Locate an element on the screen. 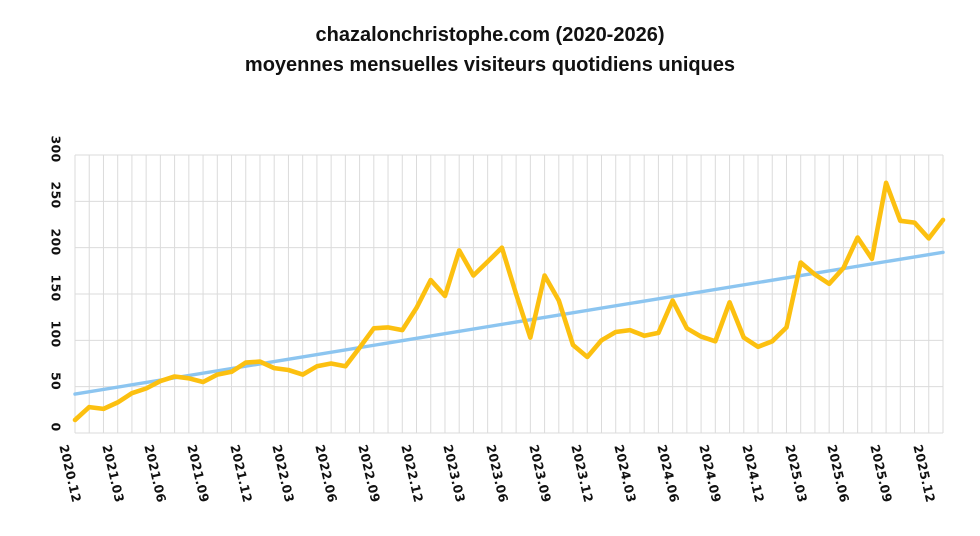  y-tick-label: 0 is located at coordinates (56, 427).